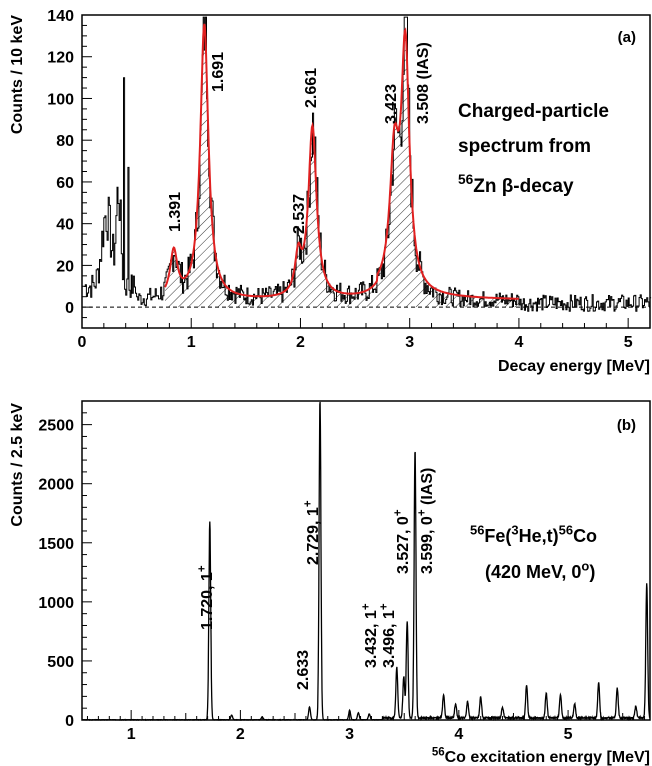 This screenshot has height=766, width=652. I want to click on y-axis-label: Counts / 2.5 keV, so click(17, 465).